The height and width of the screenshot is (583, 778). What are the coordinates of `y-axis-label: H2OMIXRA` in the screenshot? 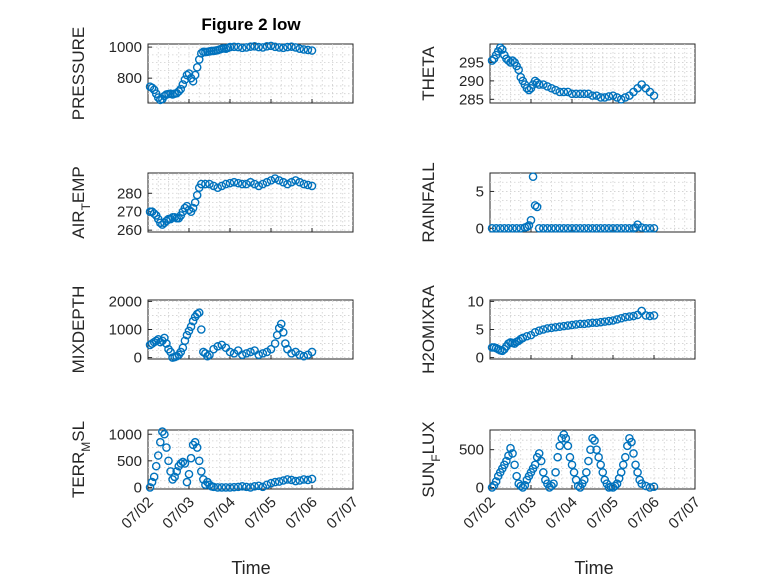 It's located at (428, 328).